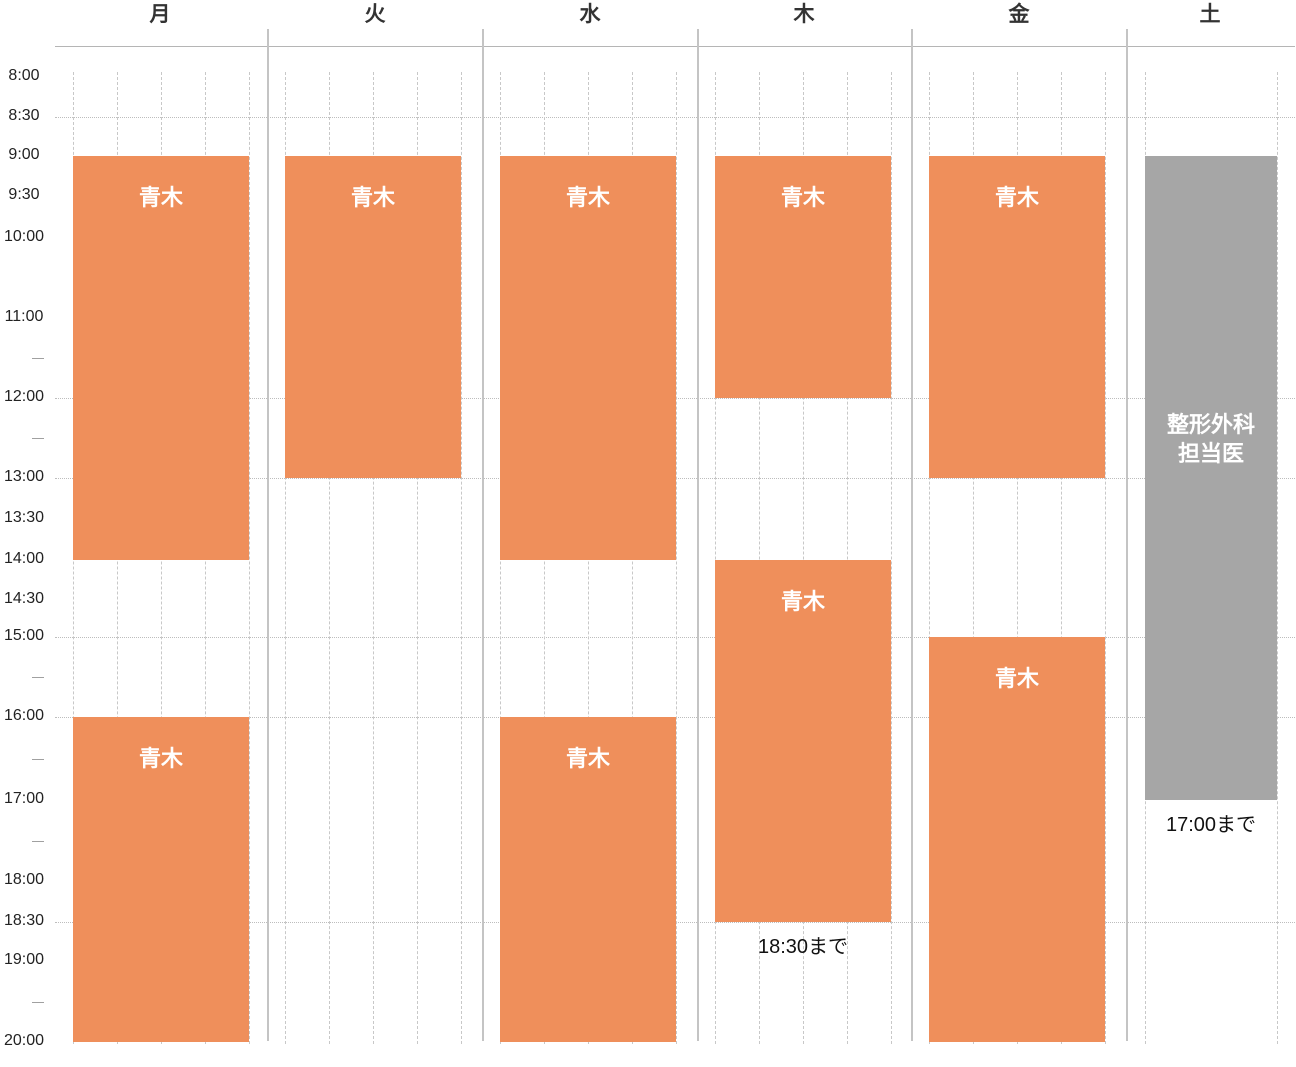 The image size is (1296, 1067). Describe the element at coordinates (24, 715) in the screenshot. I see `time-label: 16:00` at that location.